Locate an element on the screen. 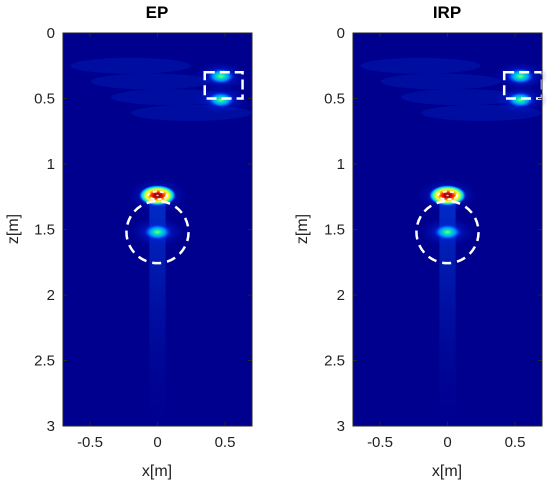 This screenshot has height=491, width=550. y-axis-label-irp: z[m] is located at coordinates (302, 229).